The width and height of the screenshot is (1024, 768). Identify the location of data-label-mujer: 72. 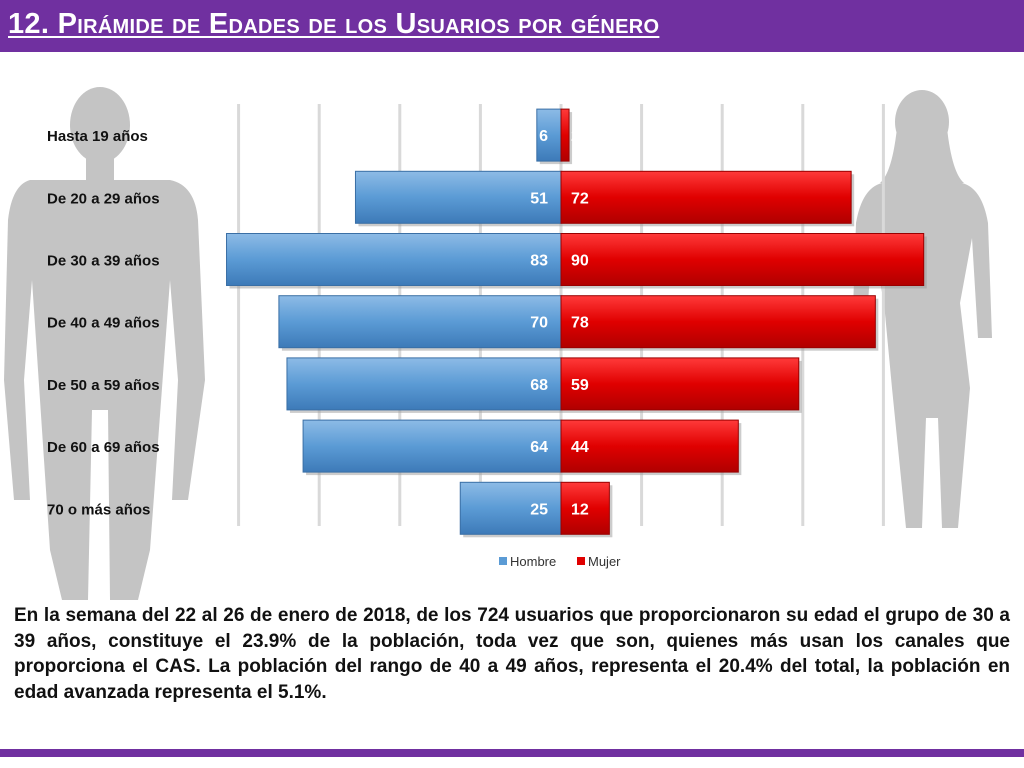
(580, 198).